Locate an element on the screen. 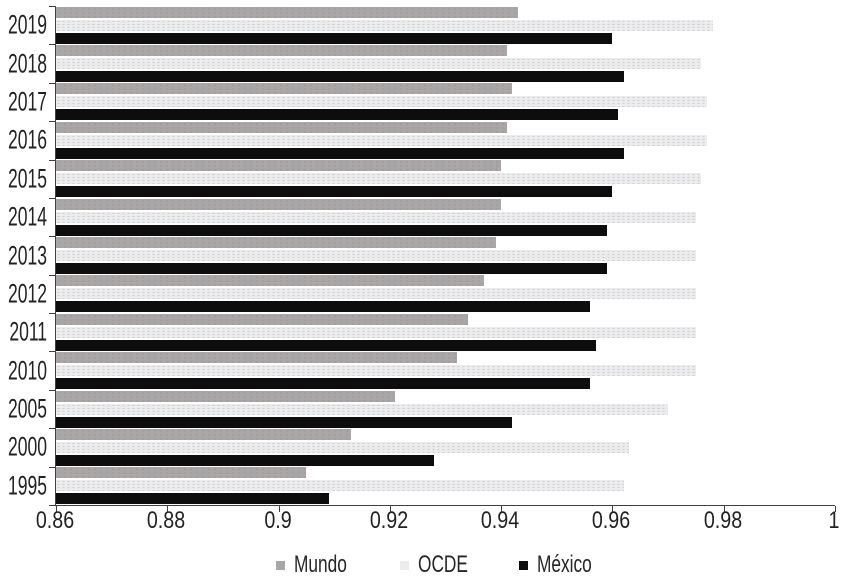 Image resolution: width=847 pixels, height=581 pixels. y-axis-label-2017: 2017 is located at coordinates (27, 101).